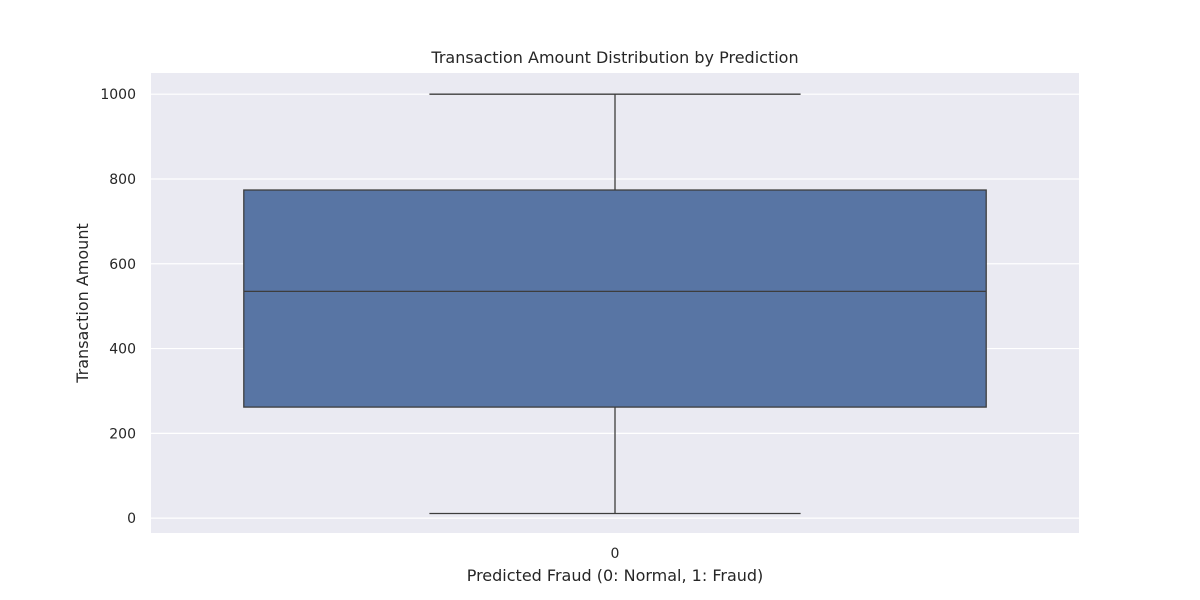  I want to click on y-tick-label: 0, so click(131, 519).